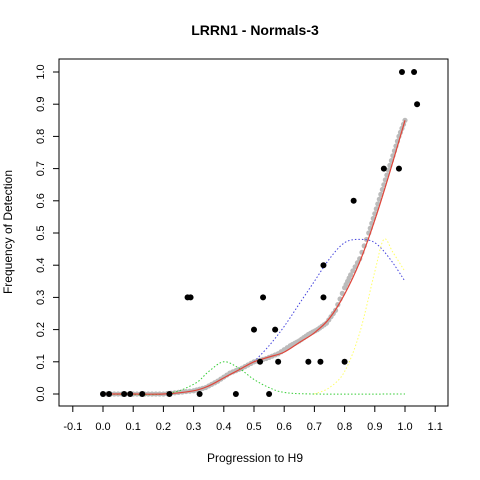 The image size is (480, 480). I want to click on y-tick-label: 0.7, so click(41, 168).